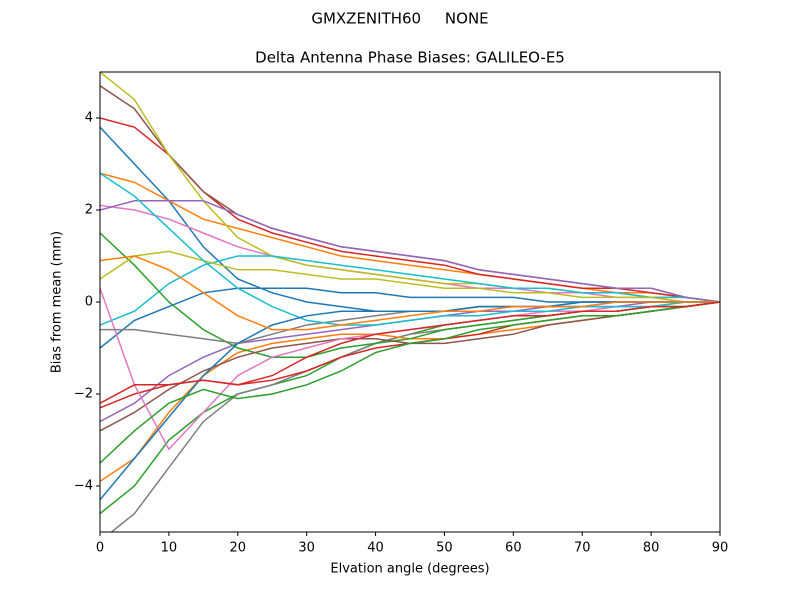 The image size is (800, 600). What do you see at coordinates (720, 548) in the screenshot?
I see `x-tick-label: 90` at bounding box center [720, 548].